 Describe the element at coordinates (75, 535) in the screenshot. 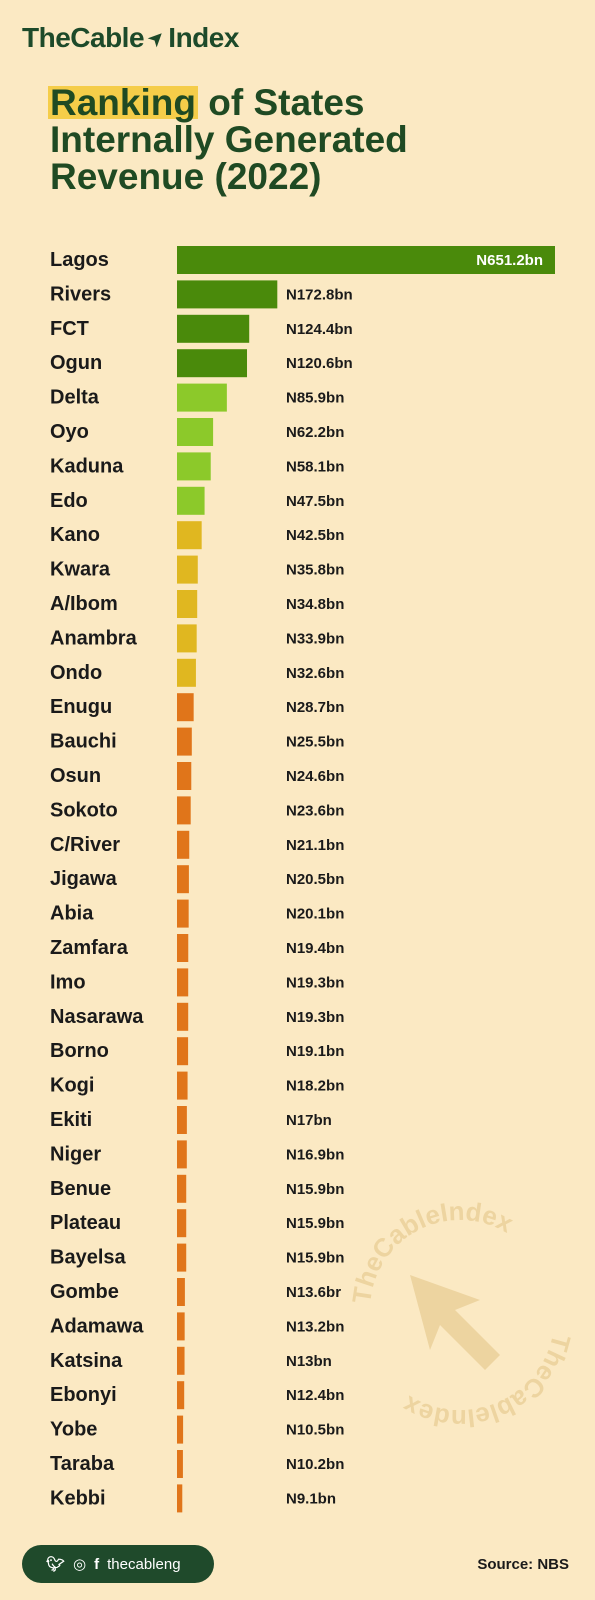

I see `state-label: Kano` at that location.